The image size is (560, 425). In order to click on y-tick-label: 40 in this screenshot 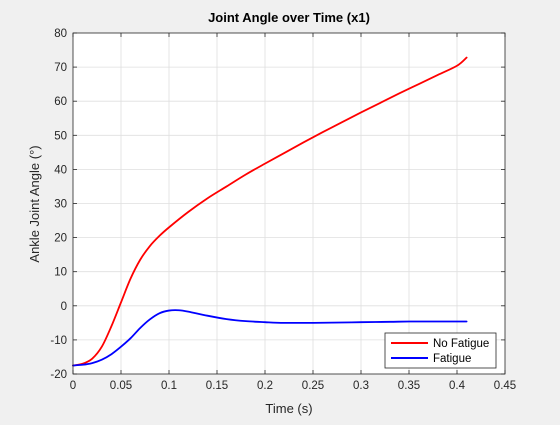, I will do `click(60, 170)`.